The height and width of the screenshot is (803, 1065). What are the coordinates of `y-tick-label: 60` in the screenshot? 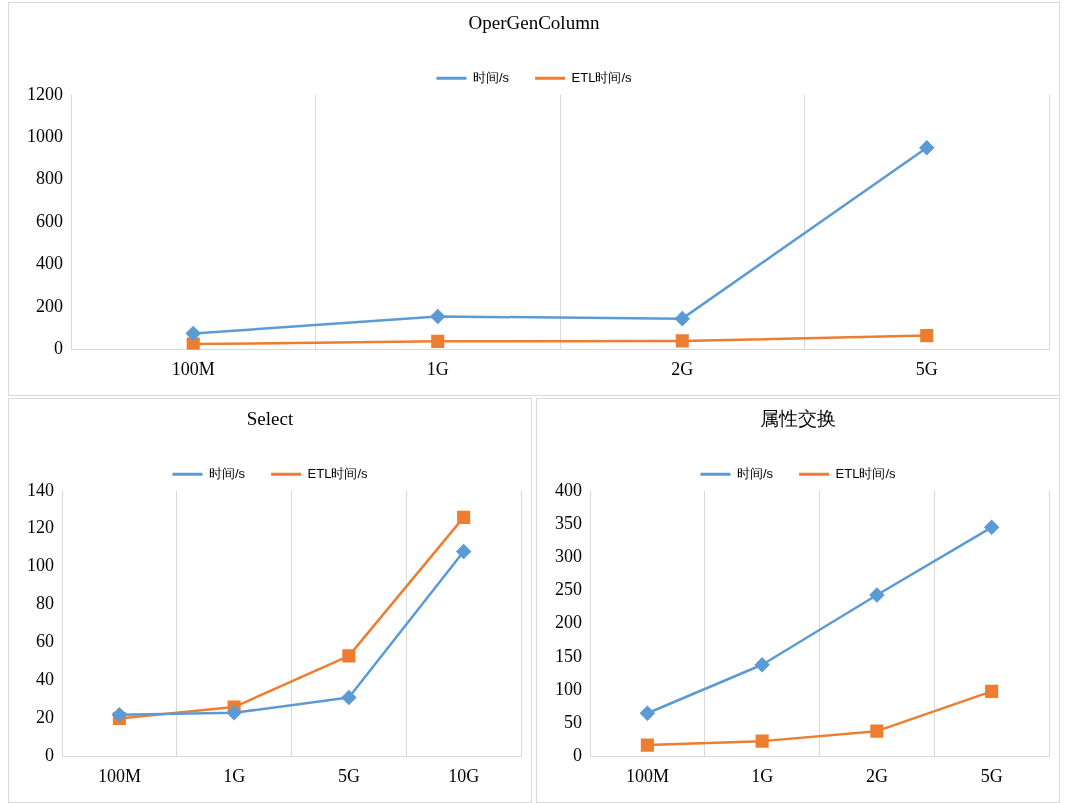 It's located at (45, 641).